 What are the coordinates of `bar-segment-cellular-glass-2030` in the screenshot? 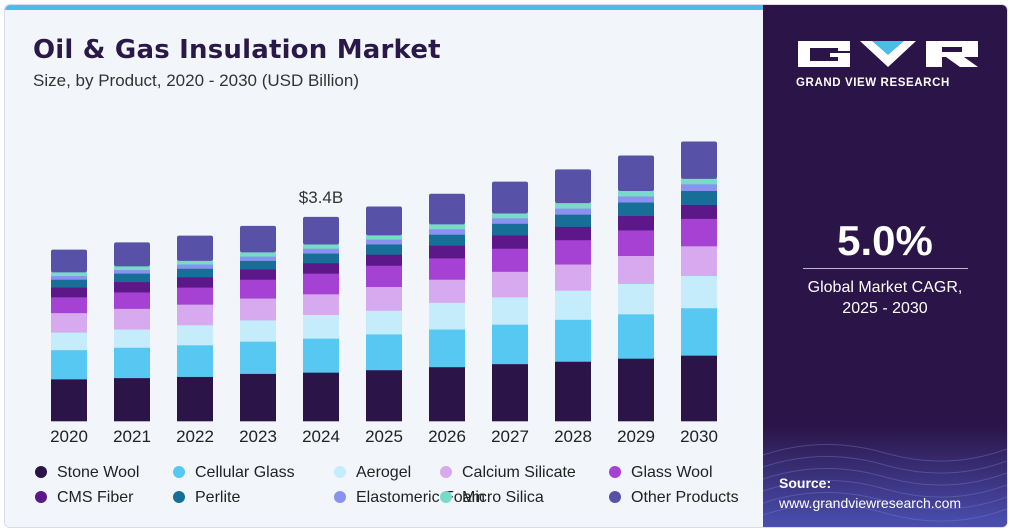 It's located at (699, 331).